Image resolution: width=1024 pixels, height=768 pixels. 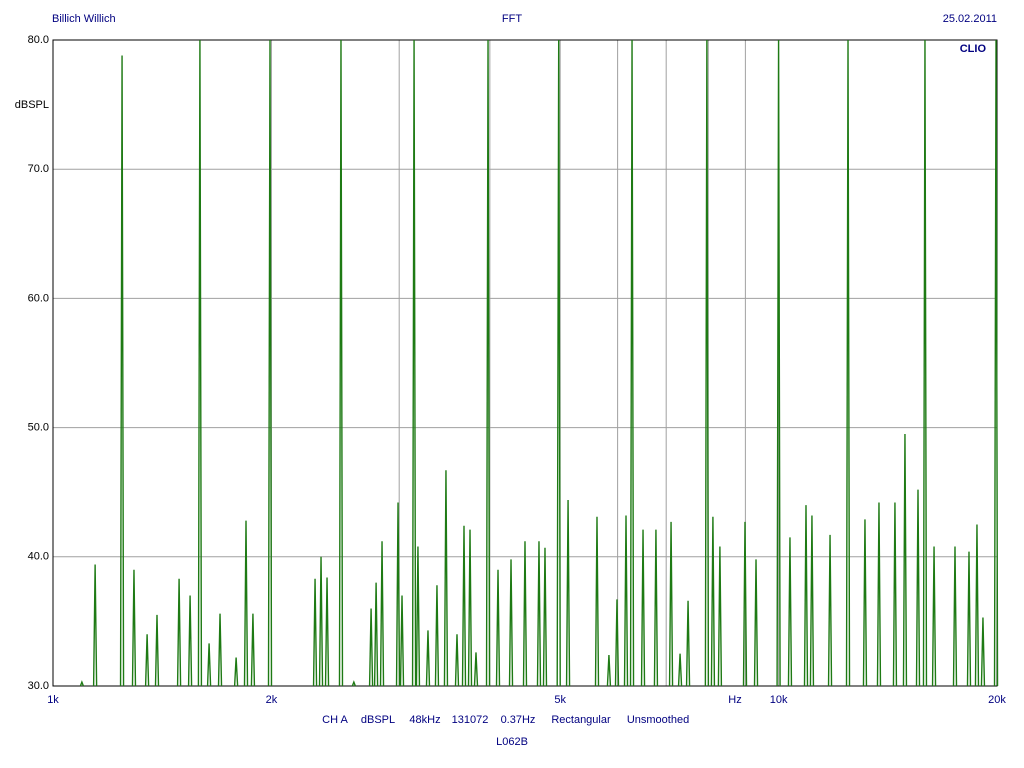 I want to click on y-axis-label: dBSPL, so click(x=32, y=105).